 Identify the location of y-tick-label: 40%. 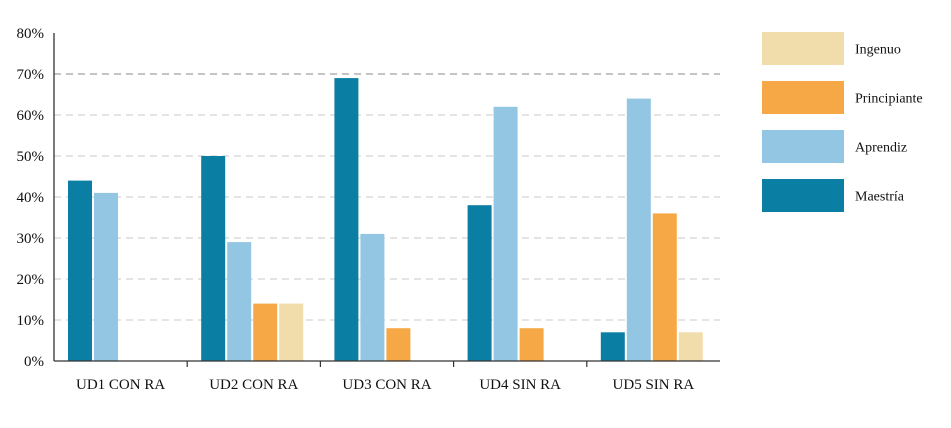
(31, 198).